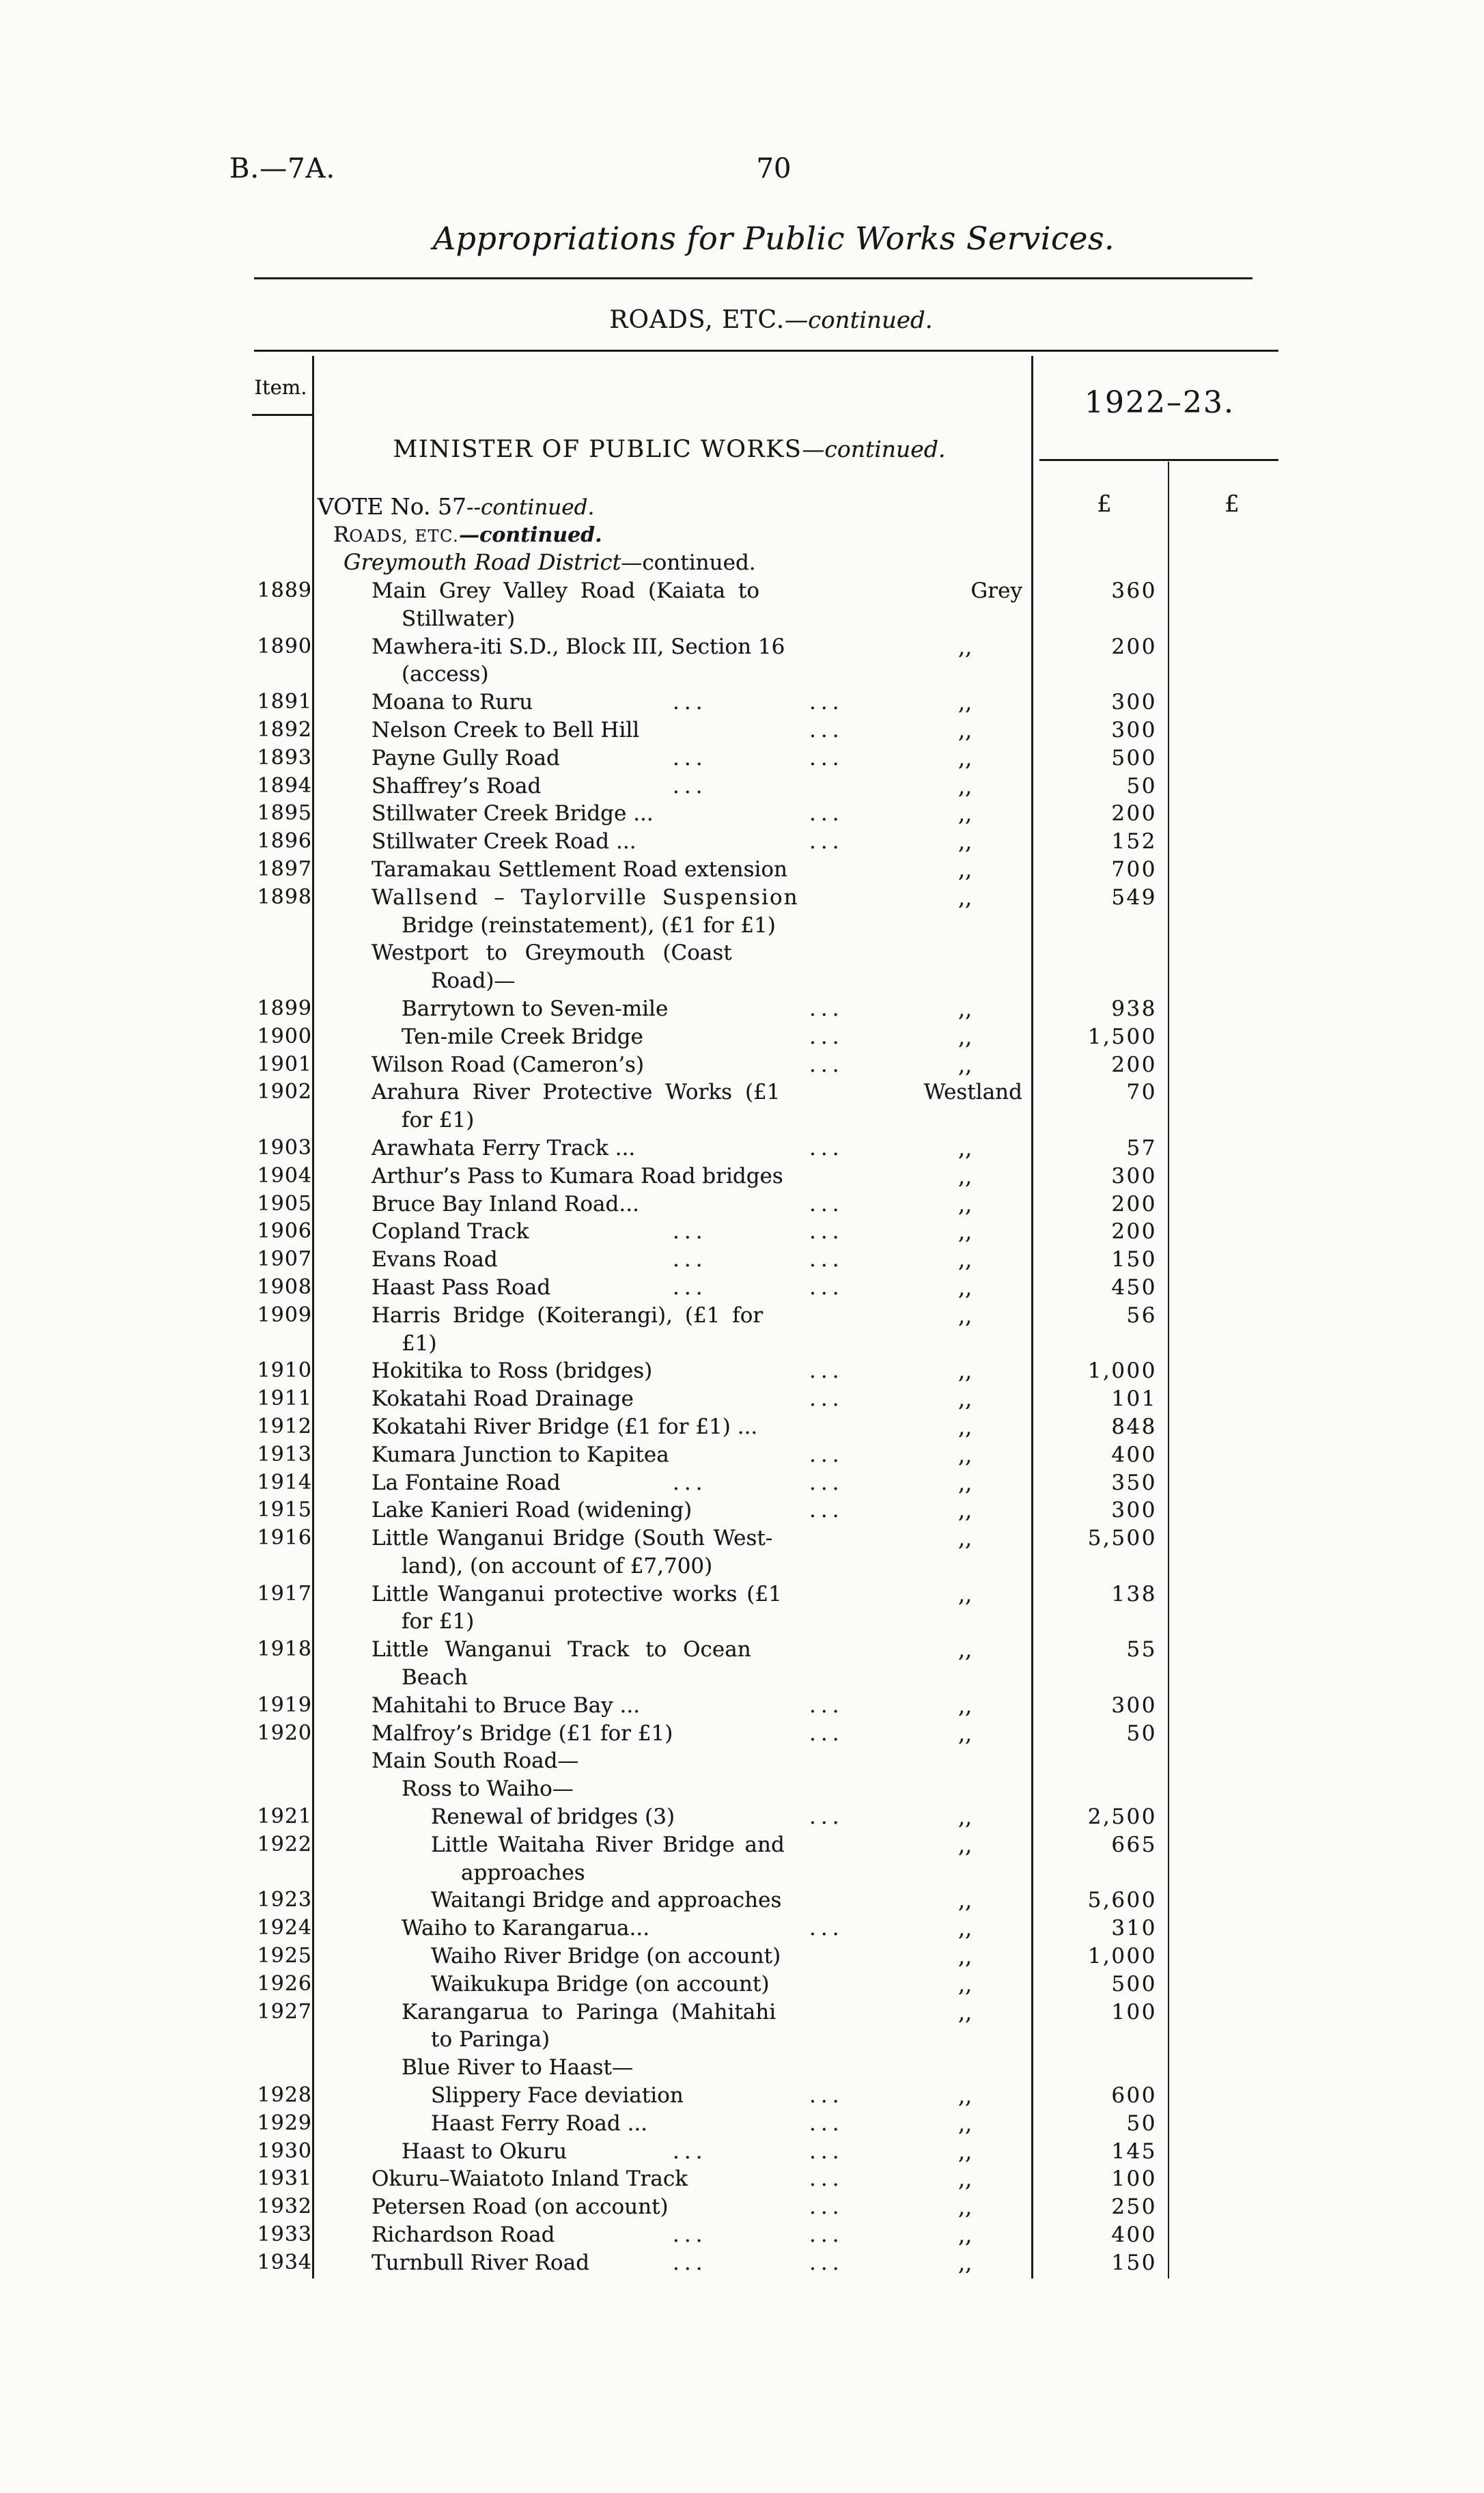 This screenshot has width=1484, height=2493. What do you see at coordinates (765, 730) in the screenshot?
I see `table-row: 1892 Nelson Creek to Bell Hill...,, 300` at bounding box center [765, 730].